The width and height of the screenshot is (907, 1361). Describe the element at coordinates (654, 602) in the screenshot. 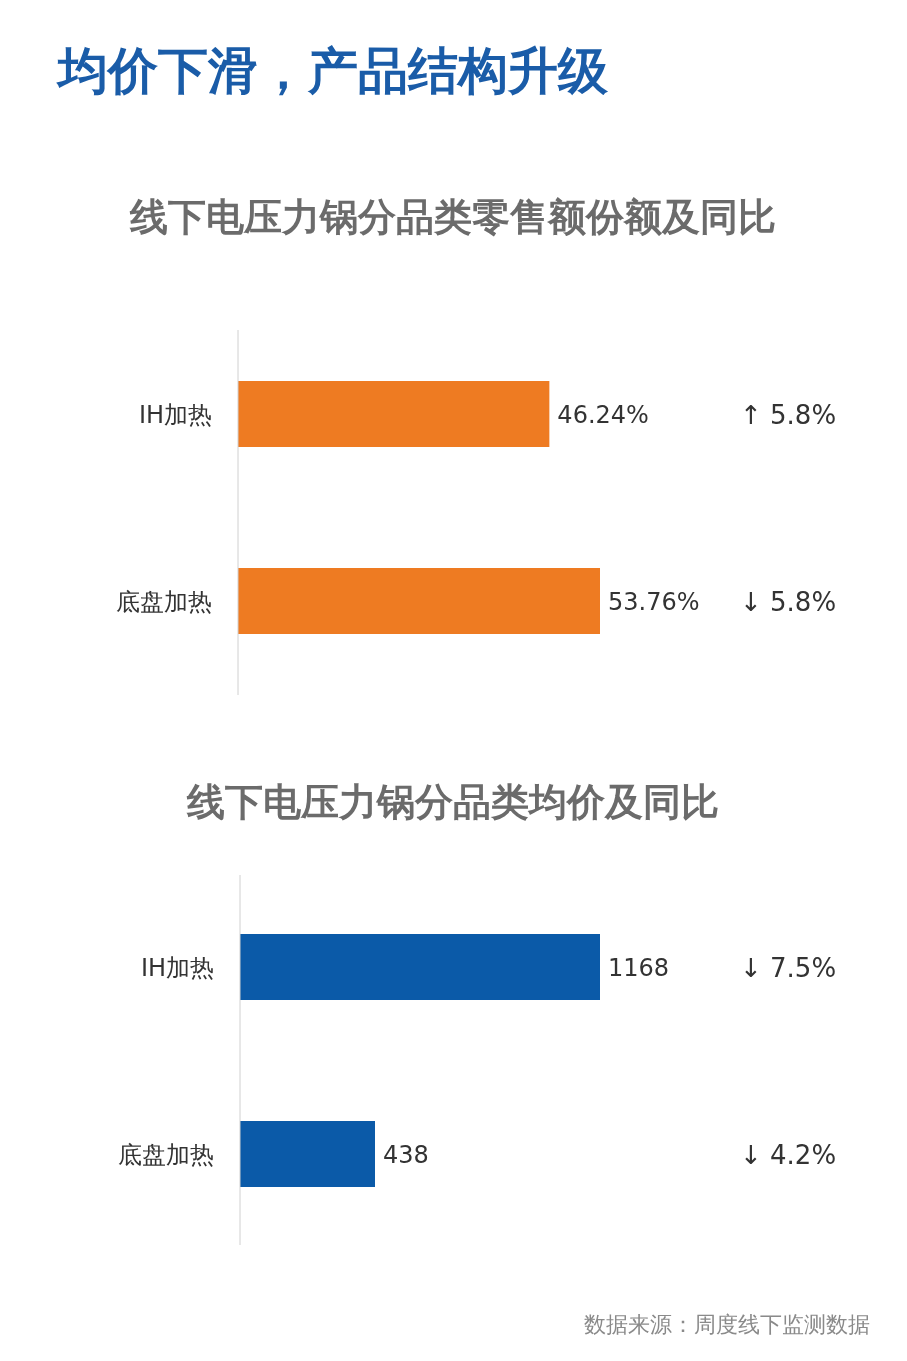

I see `data-label: 53.76%` at that location.